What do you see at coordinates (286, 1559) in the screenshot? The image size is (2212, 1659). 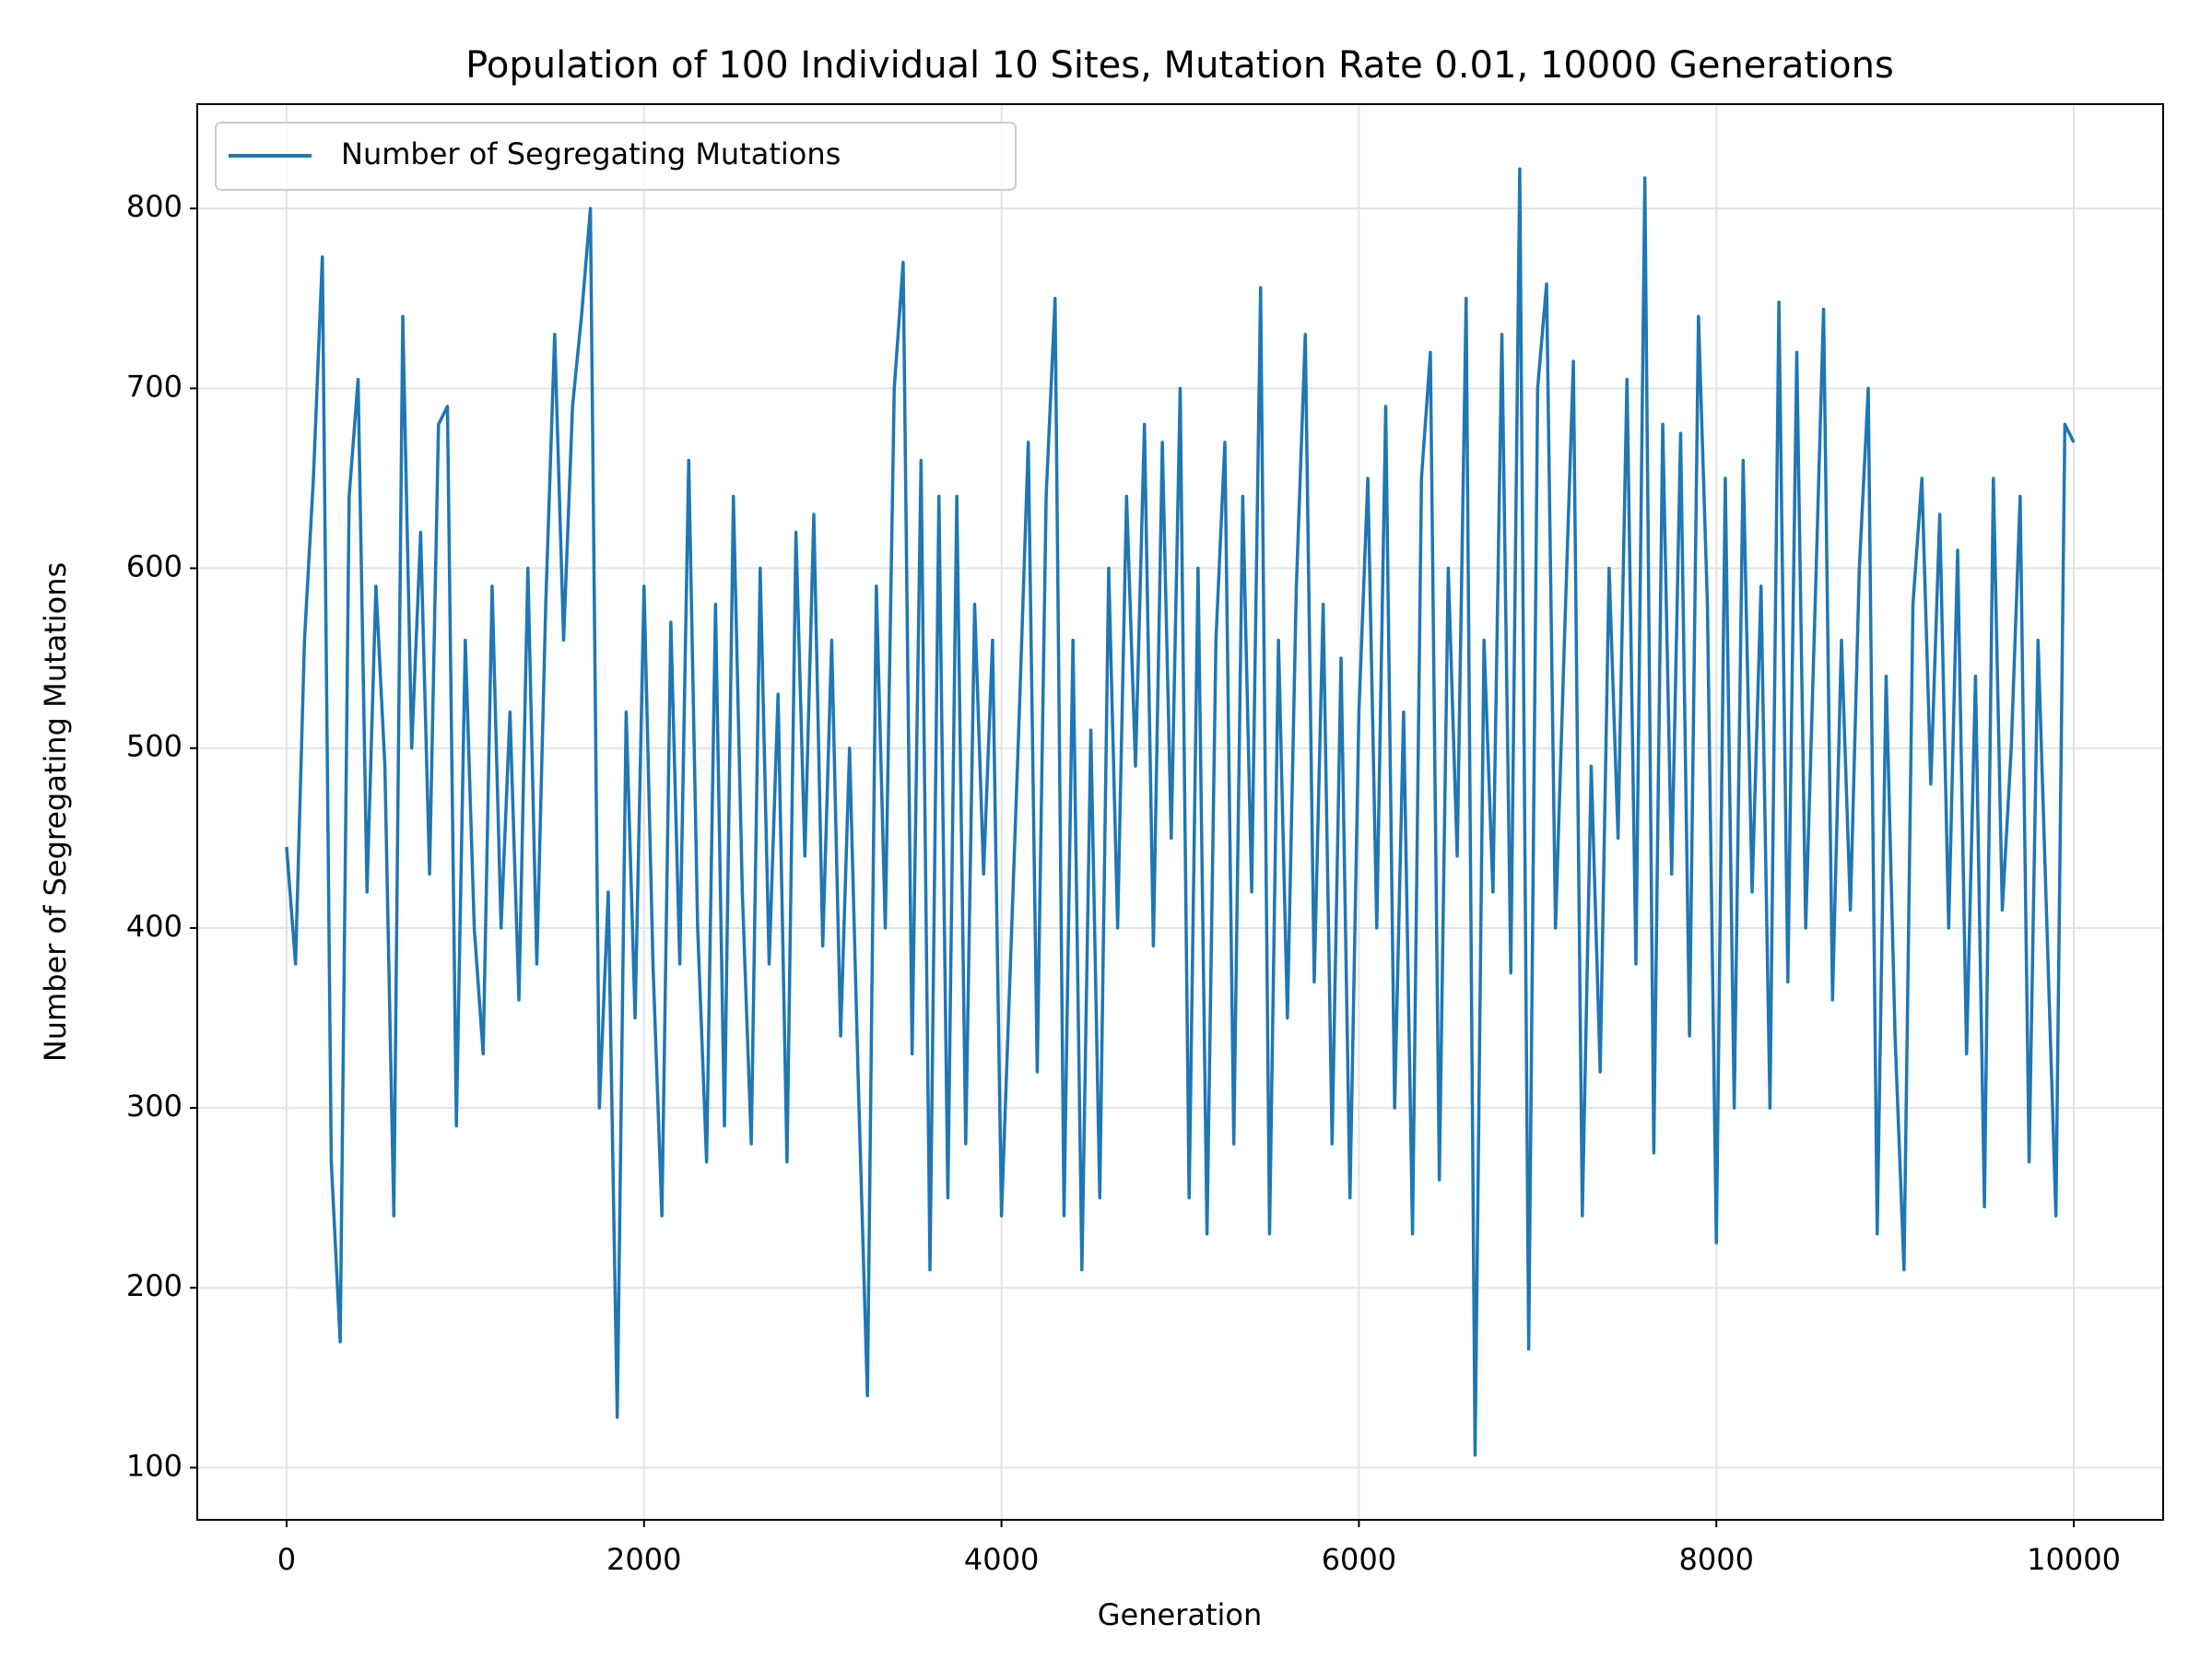 I see `x-tick-label: 0` at bounding box center [286, 1559].